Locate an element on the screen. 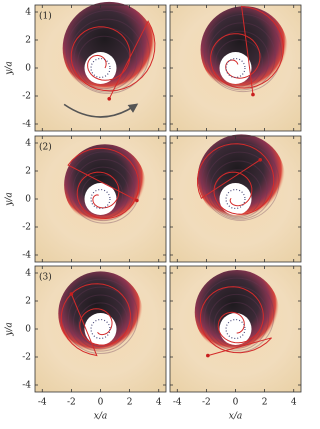 Image resolution: width=320 pixels, height=429 pixels. panel-label: (1) is located at coordinates (45, 16).